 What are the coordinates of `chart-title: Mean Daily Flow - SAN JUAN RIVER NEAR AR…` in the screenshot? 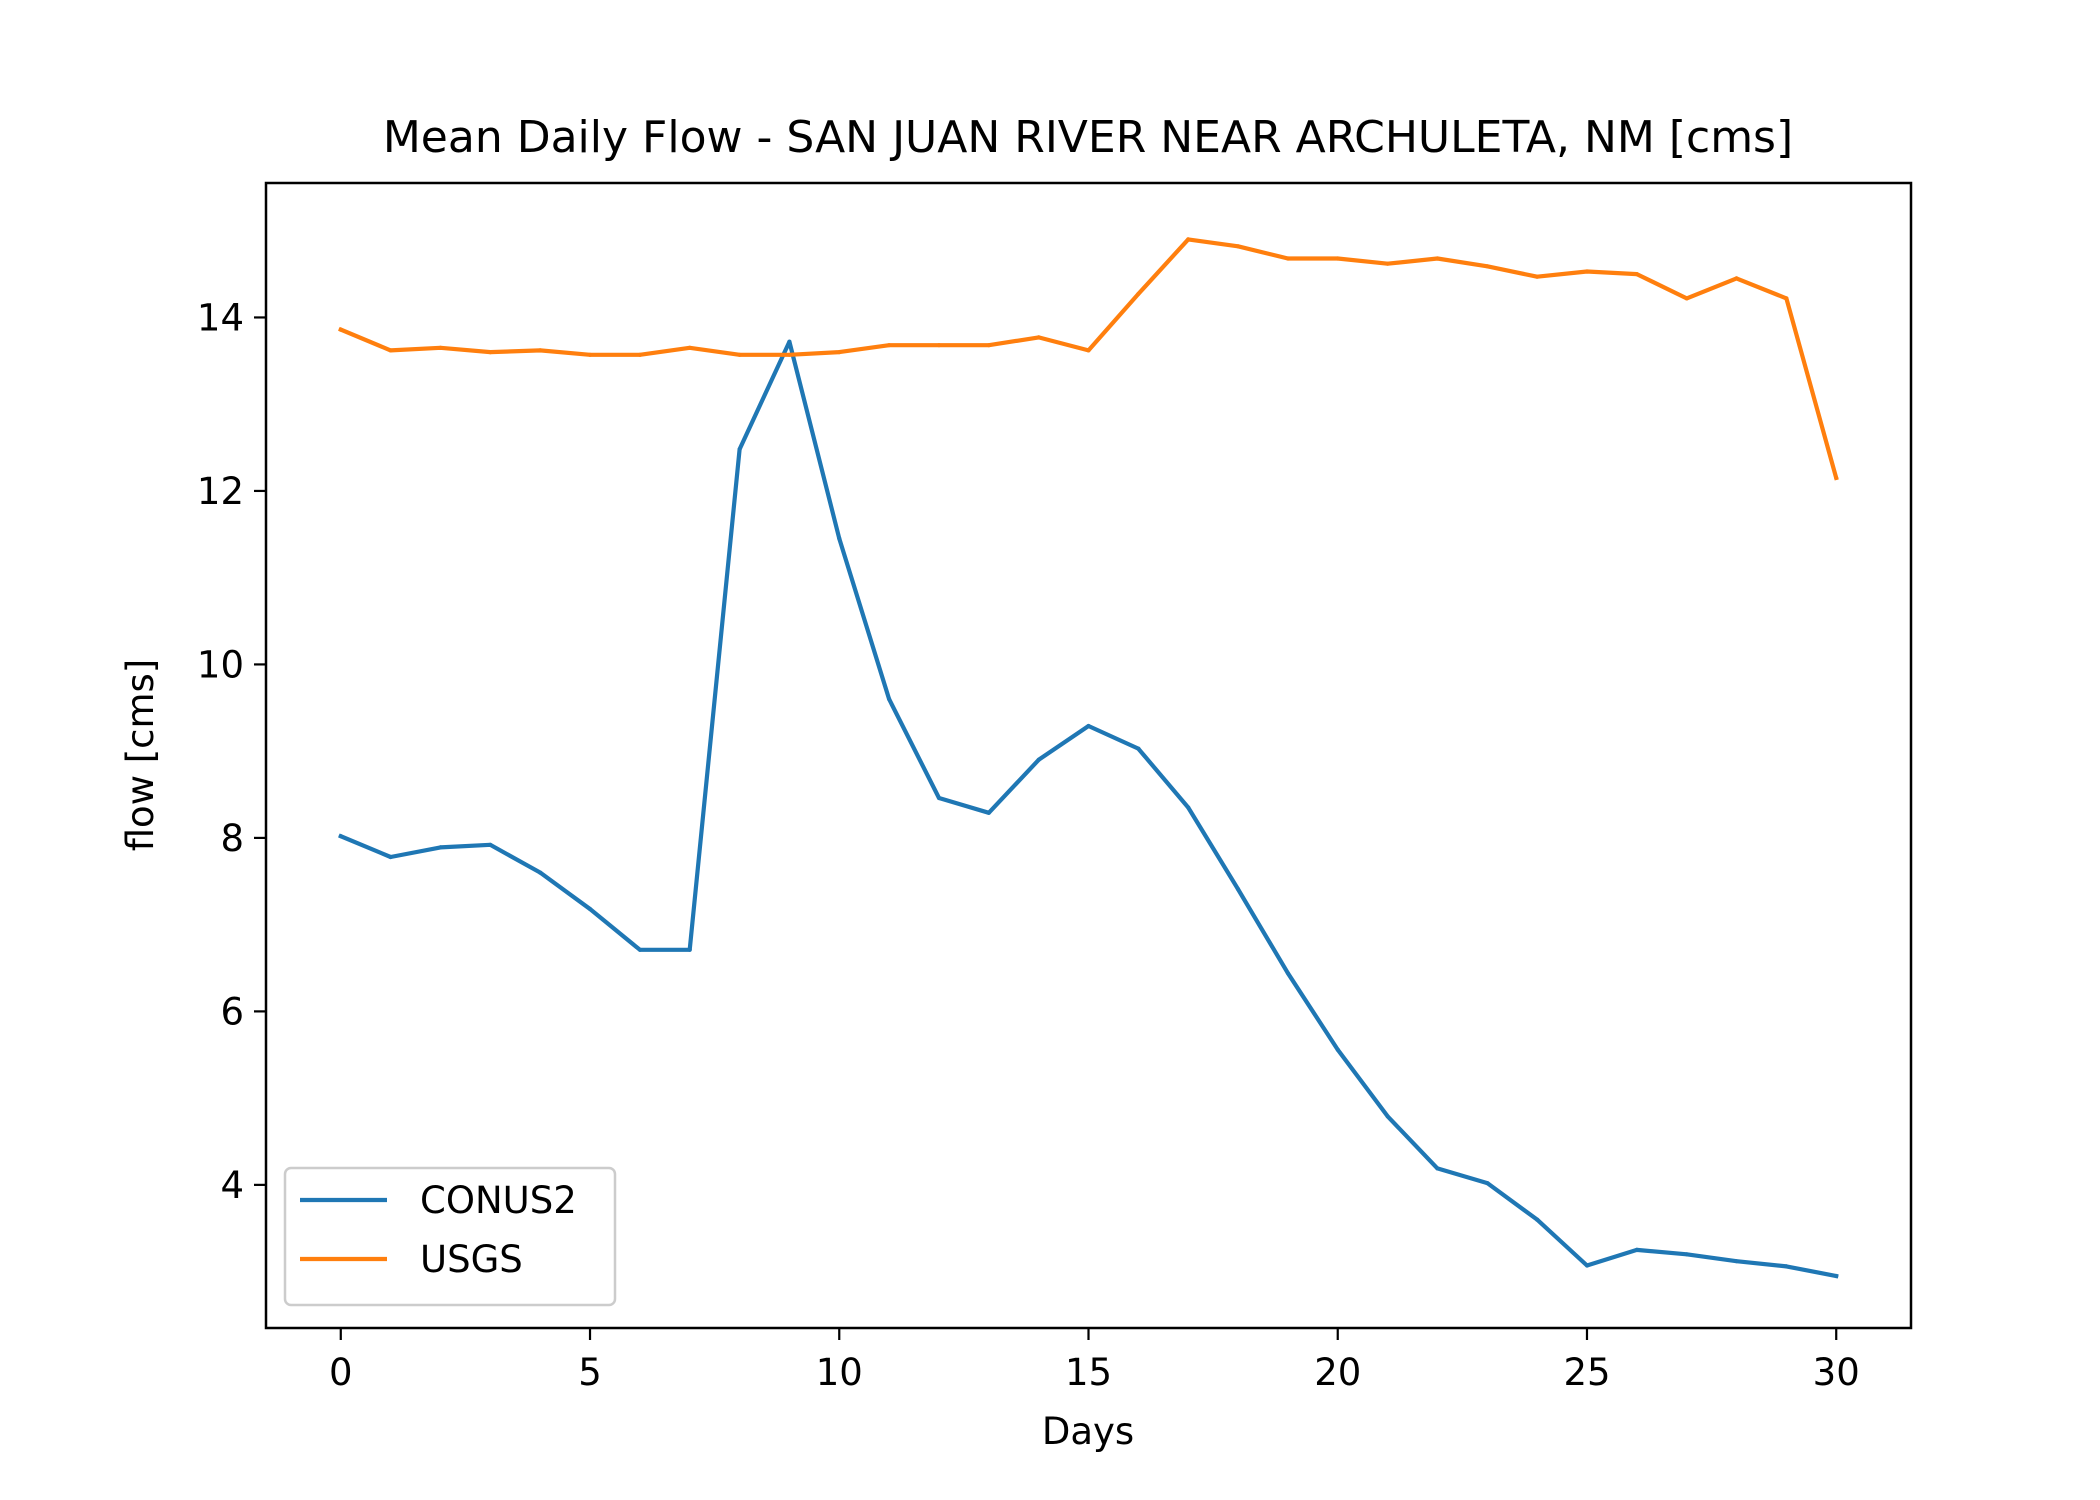 It's located at (1088, 137).